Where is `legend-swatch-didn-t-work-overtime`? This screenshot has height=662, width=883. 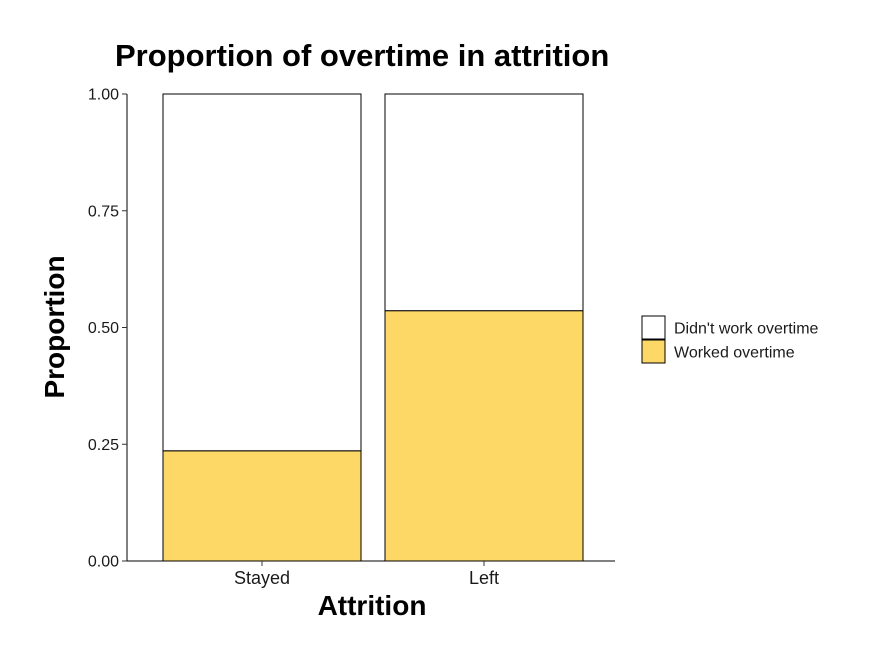
legend-swatch-didn-t-work-overtime is located at coordinates (653, 327).